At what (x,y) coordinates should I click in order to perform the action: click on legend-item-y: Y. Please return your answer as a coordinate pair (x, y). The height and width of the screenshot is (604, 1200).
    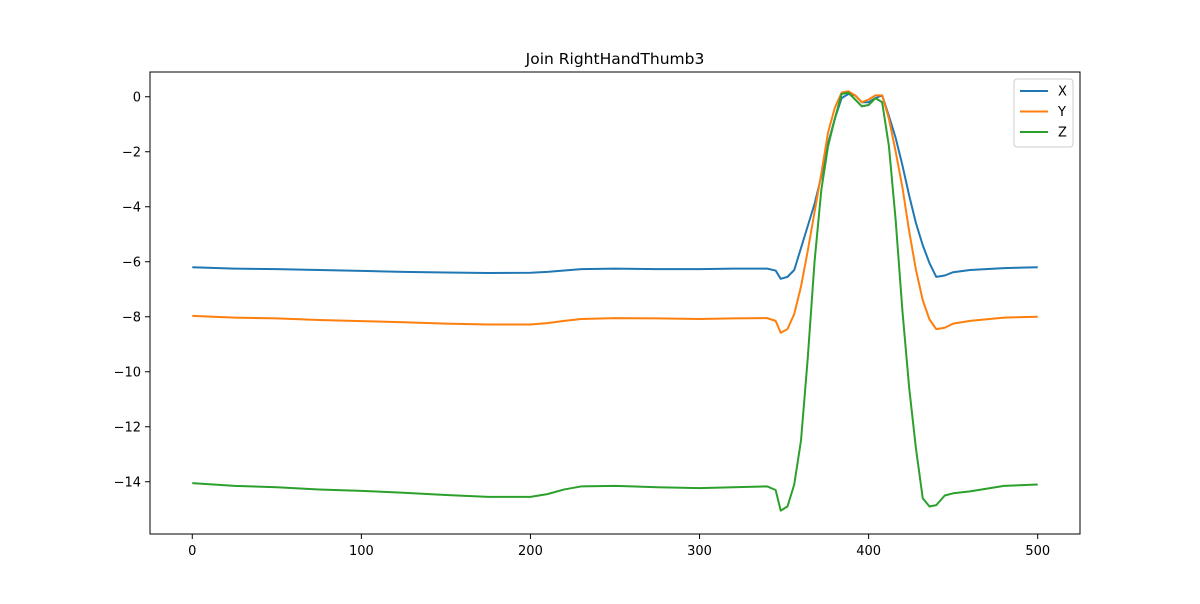
    Looking at the image, I should click on (1043, 112).